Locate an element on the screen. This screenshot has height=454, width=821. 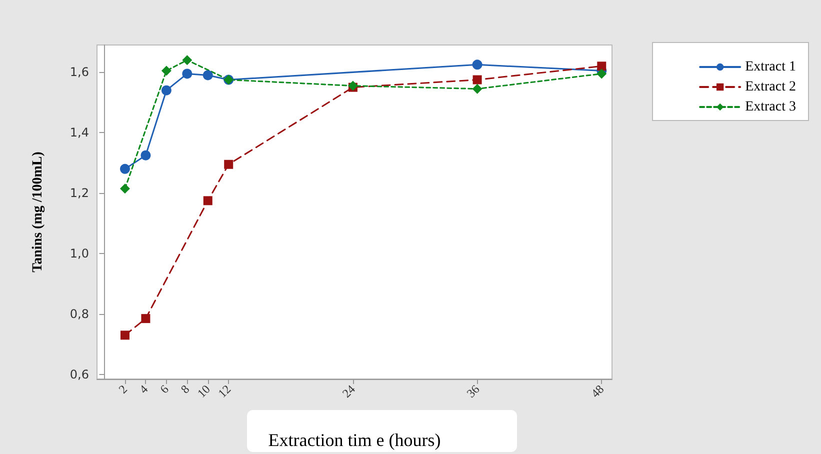
x-tick-label: 12 is located at coordinates (224, 391).